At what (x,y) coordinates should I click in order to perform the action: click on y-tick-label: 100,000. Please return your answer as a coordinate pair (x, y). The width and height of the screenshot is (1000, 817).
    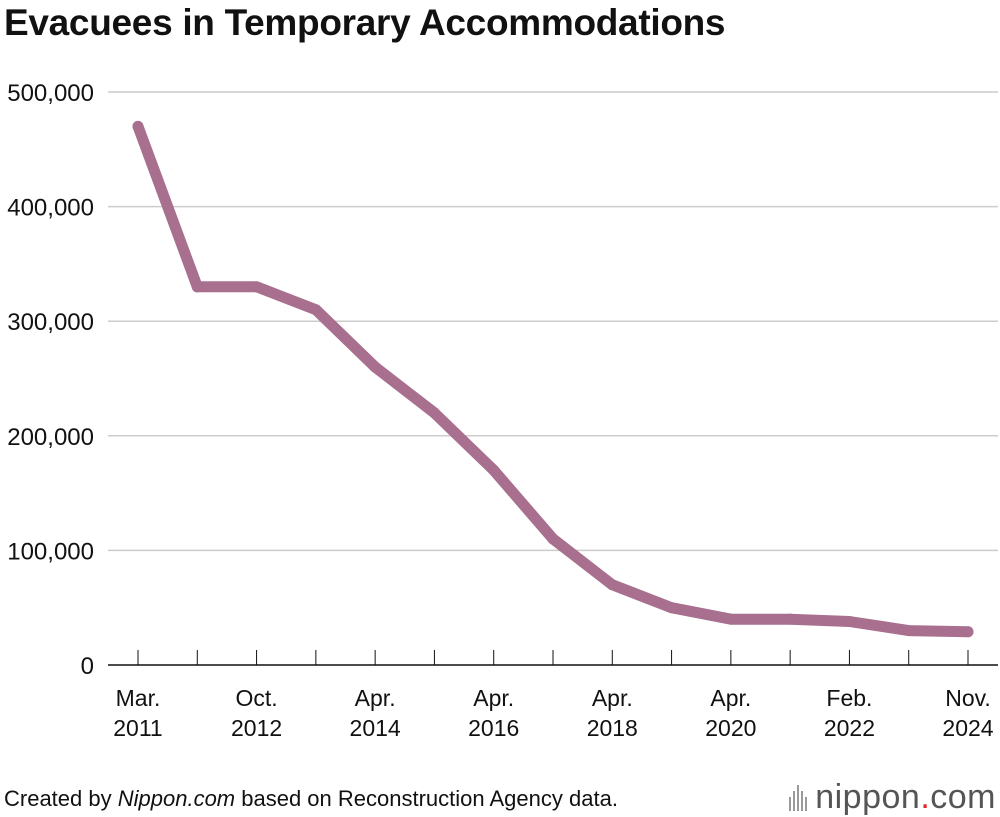
    Looking at the image, I should click on (50, 551).